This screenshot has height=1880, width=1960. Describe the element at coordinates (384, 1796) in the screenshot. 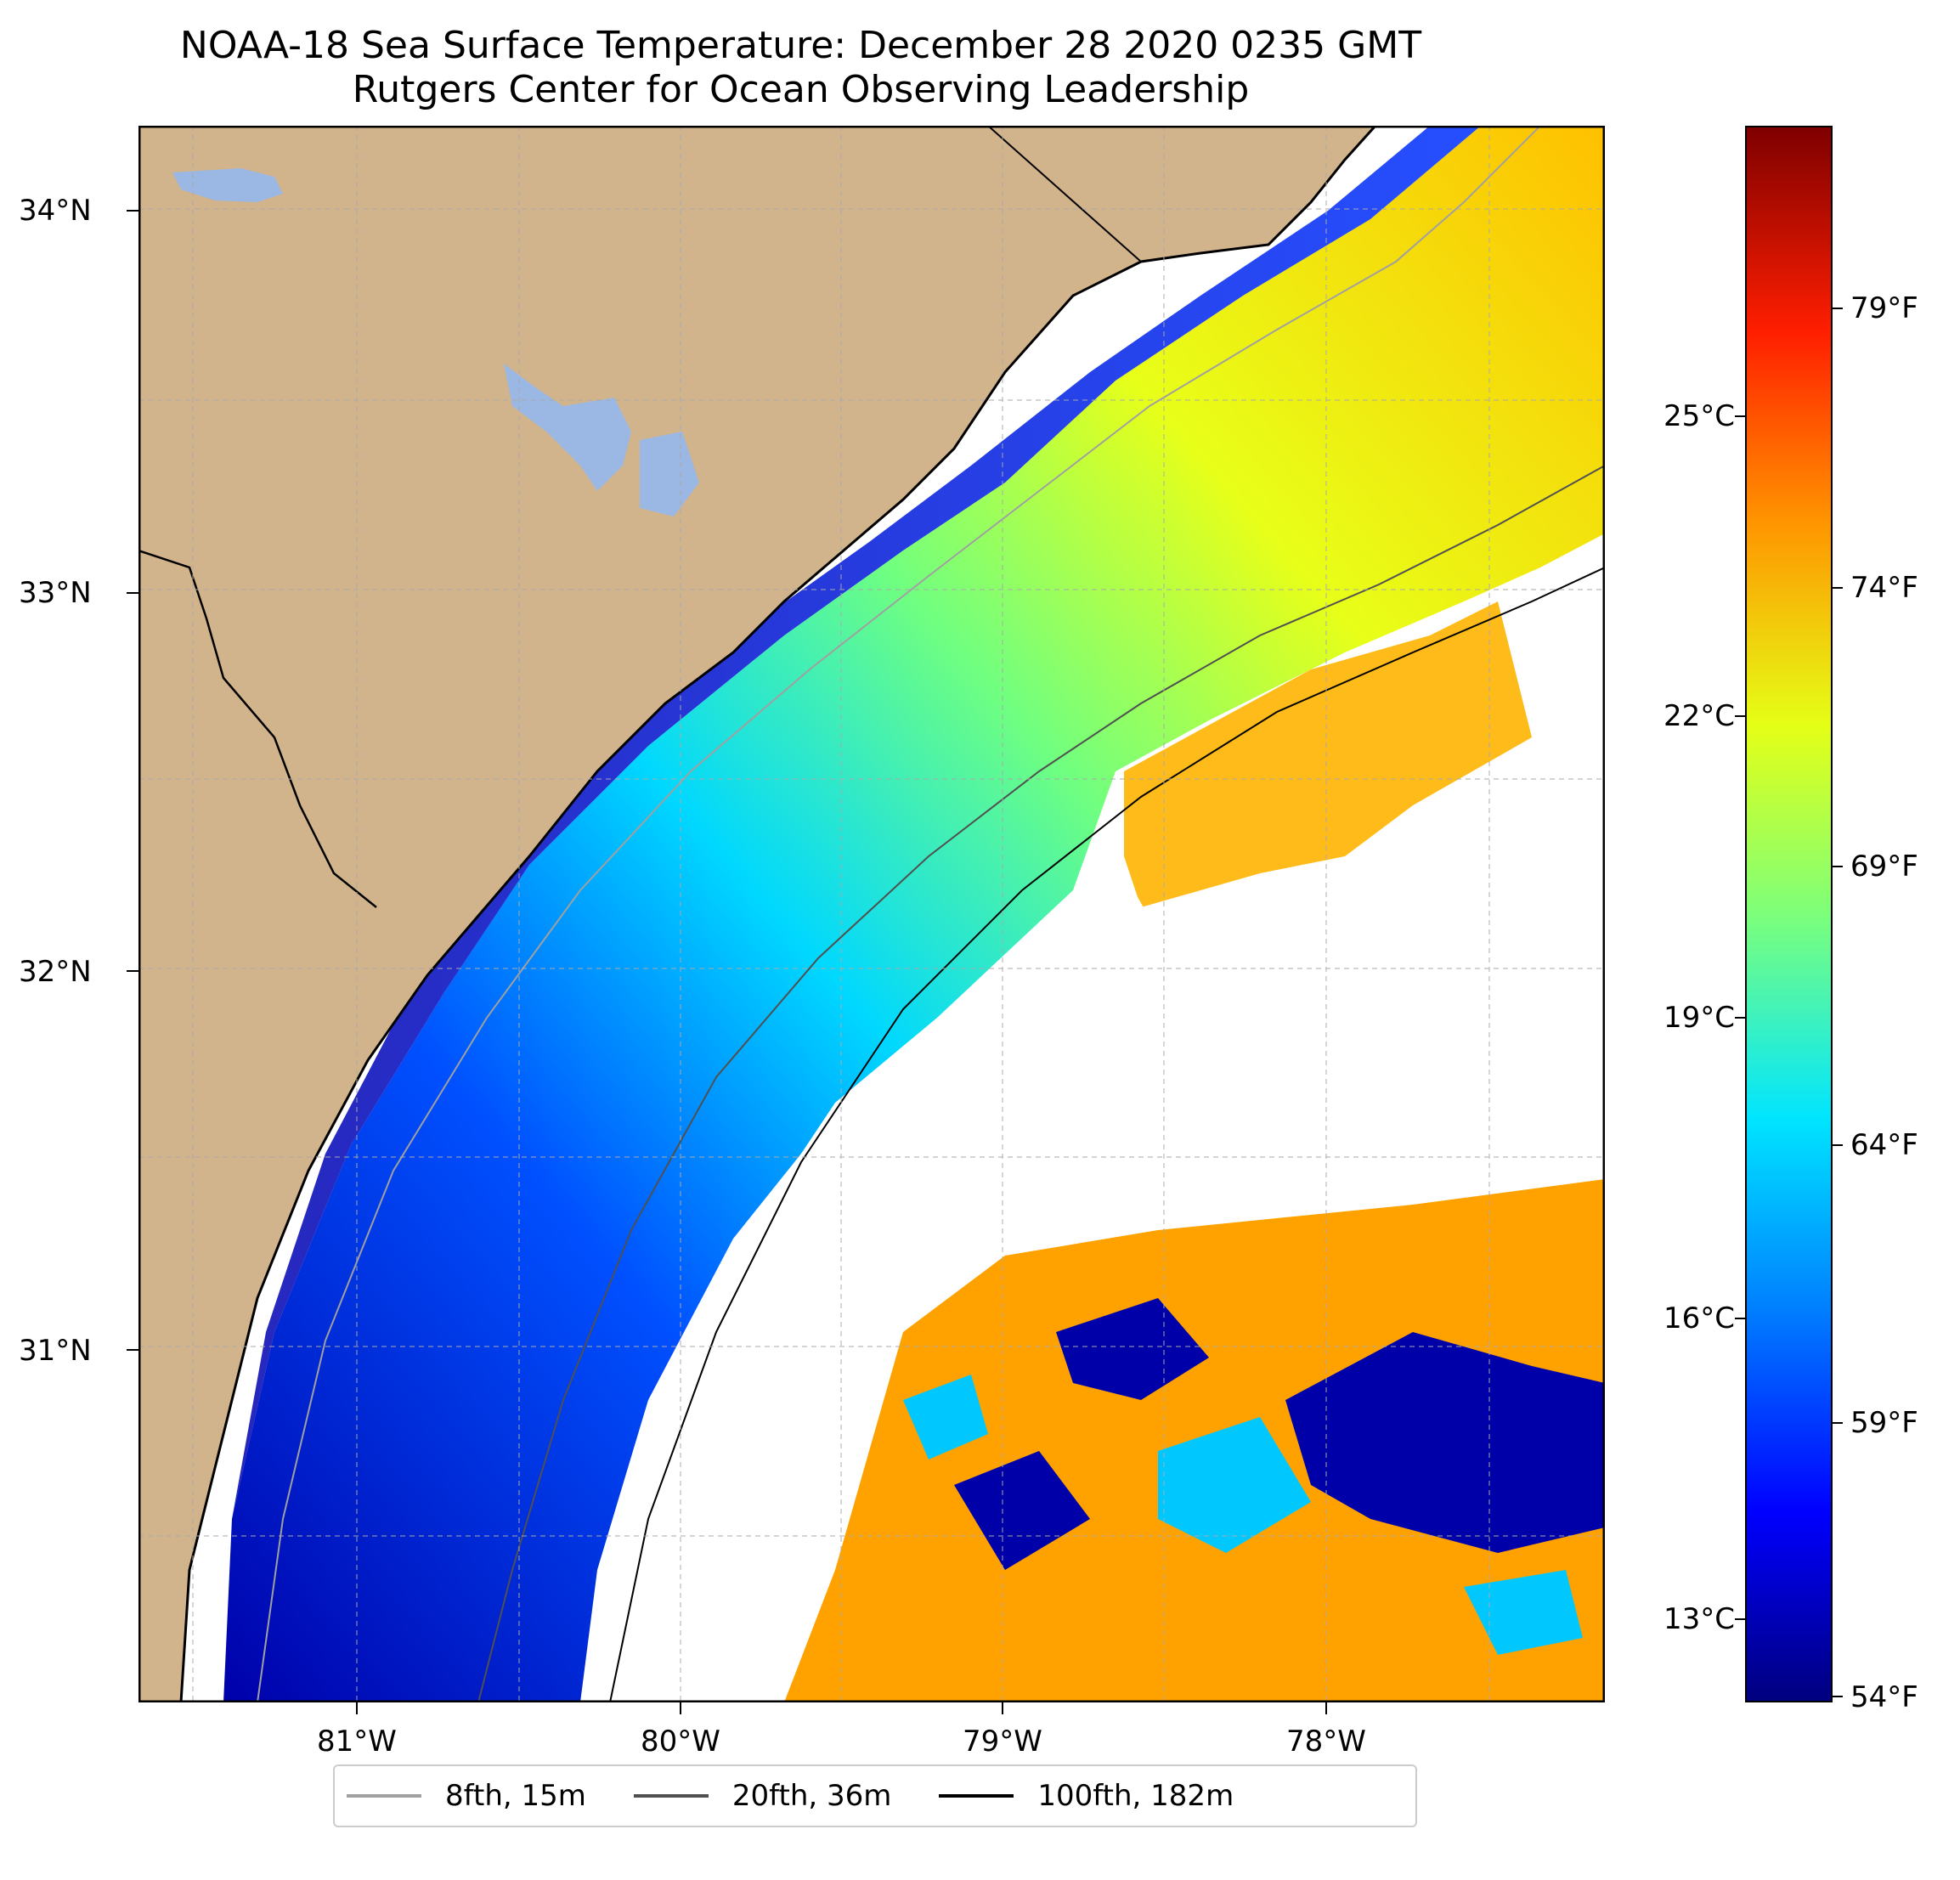

I see `legend-swatch-8fth` at that location.